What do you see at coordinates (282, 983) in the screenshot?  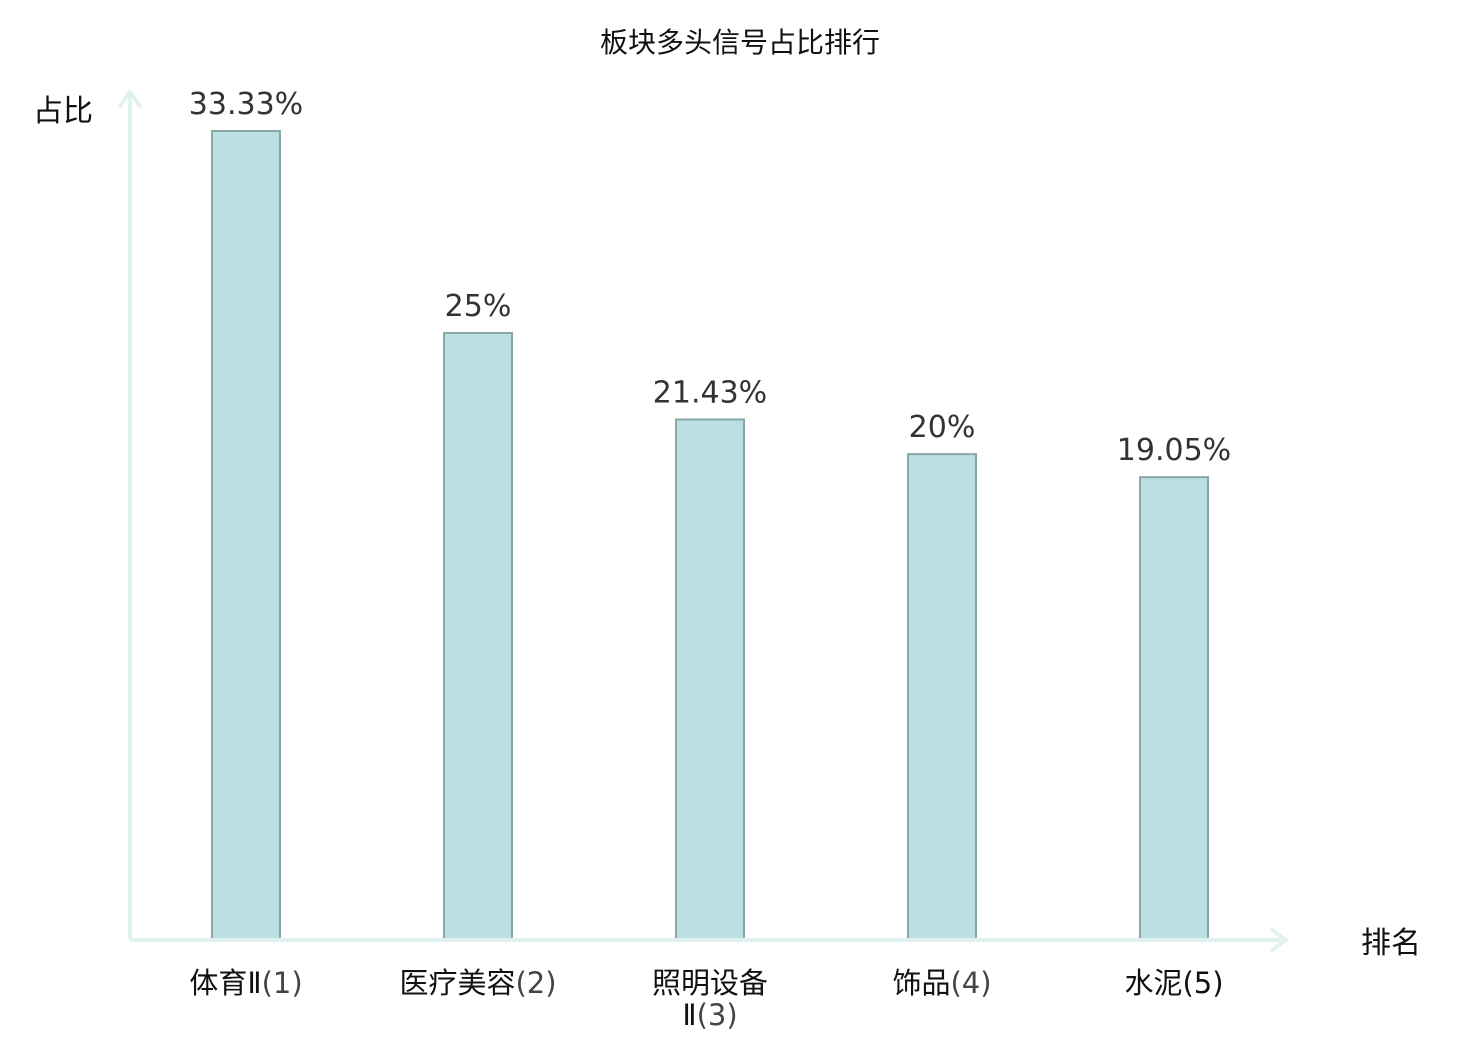 I see `category-rank: (1)` at bounding box center [282, 983].